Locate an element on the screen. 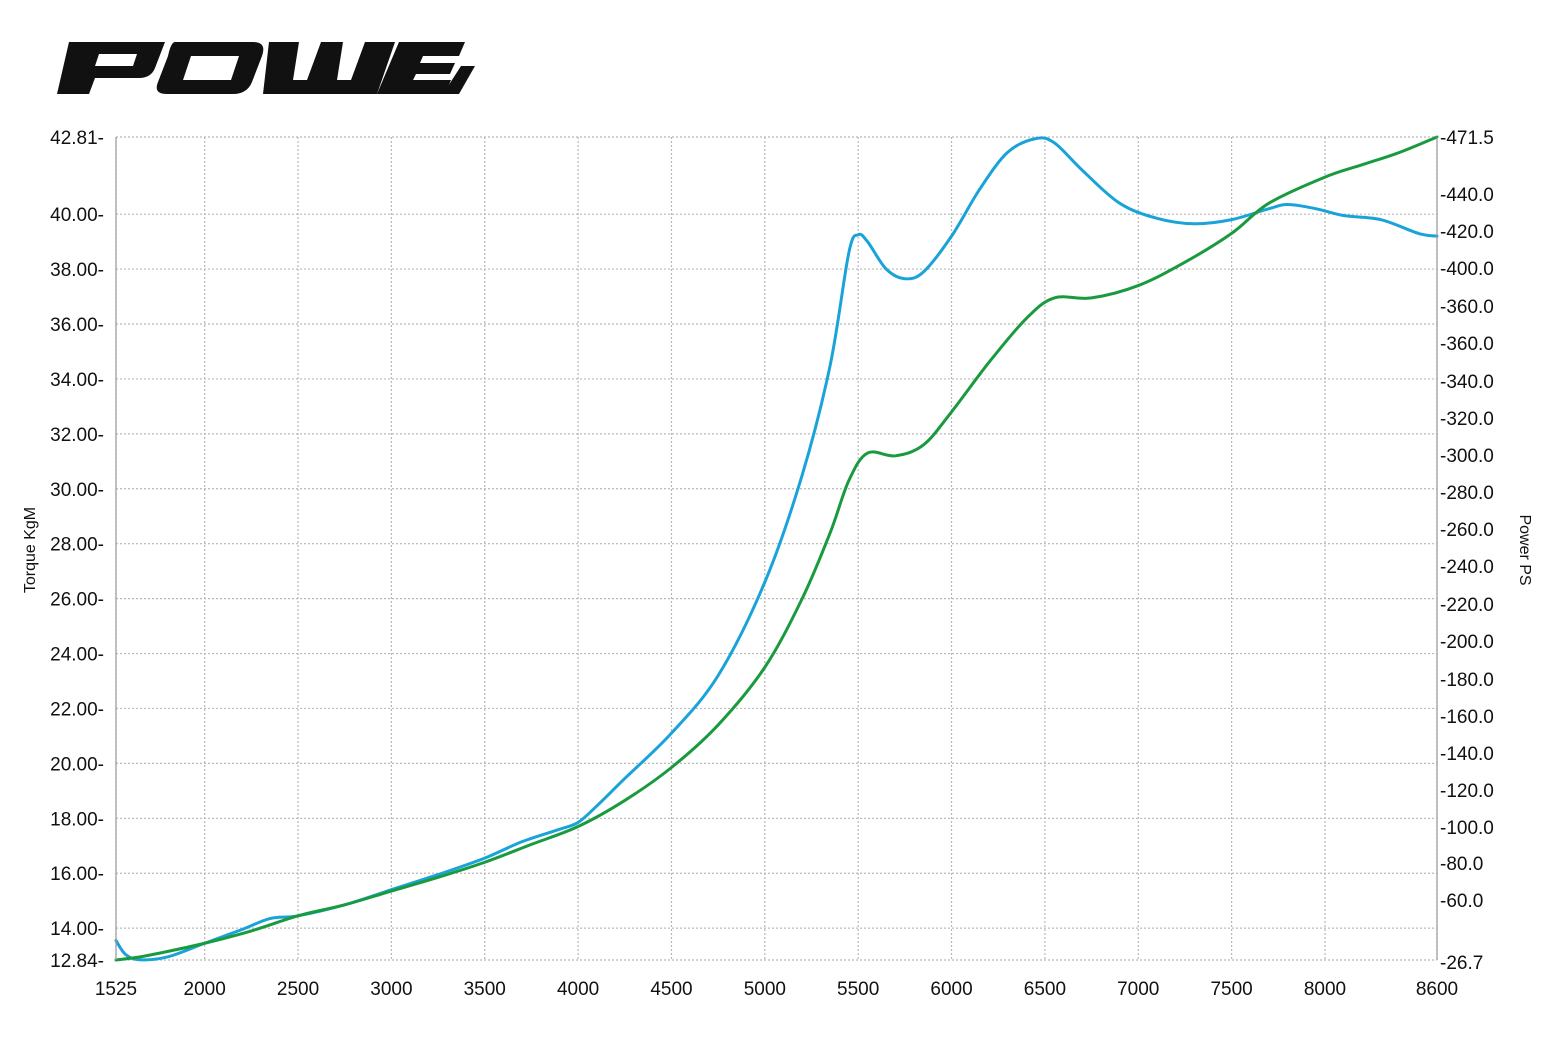 This screenshot has height=1044, width=1568. x-tick-label: 5500 is located at coordinates (858, 989).